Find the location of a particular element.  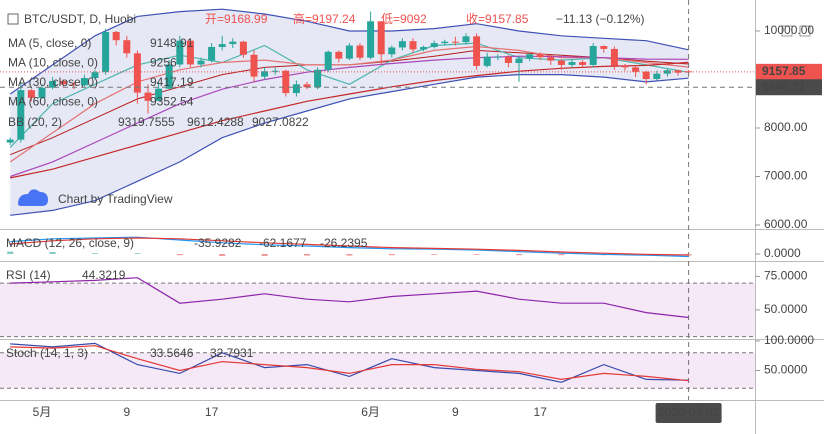

x-tick-label: 17 is located at coordinates (541, 412).